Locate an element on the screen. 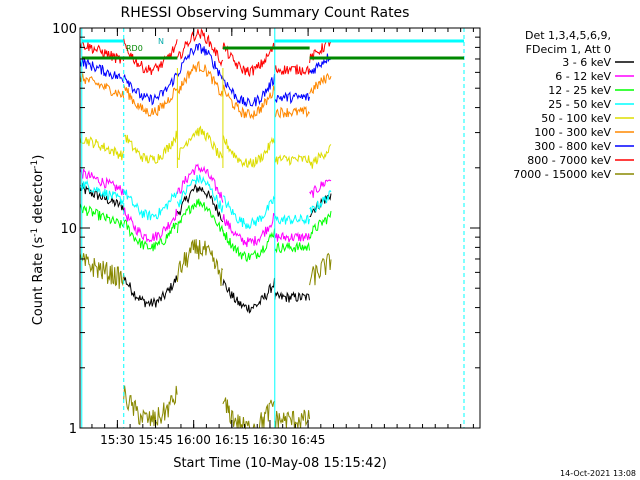 The height and width of the screenshot is (480, 640). x-tick-label: 16:00 is located at coordinates (193, 440).